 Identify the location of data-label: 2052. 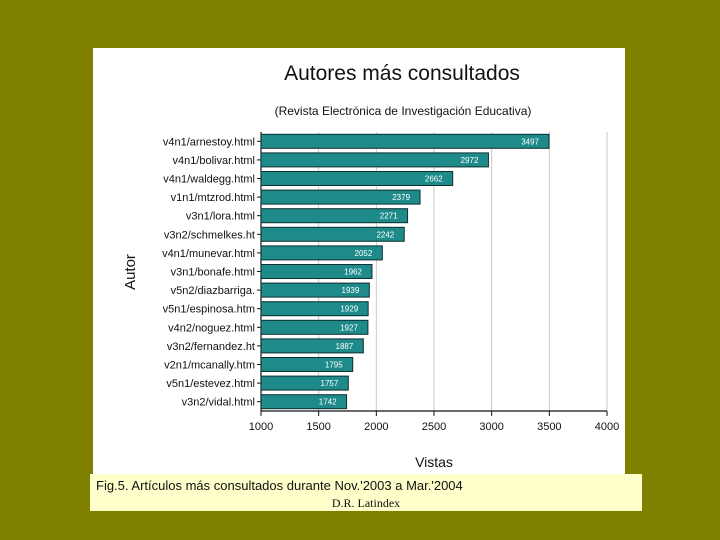
(364, 253).